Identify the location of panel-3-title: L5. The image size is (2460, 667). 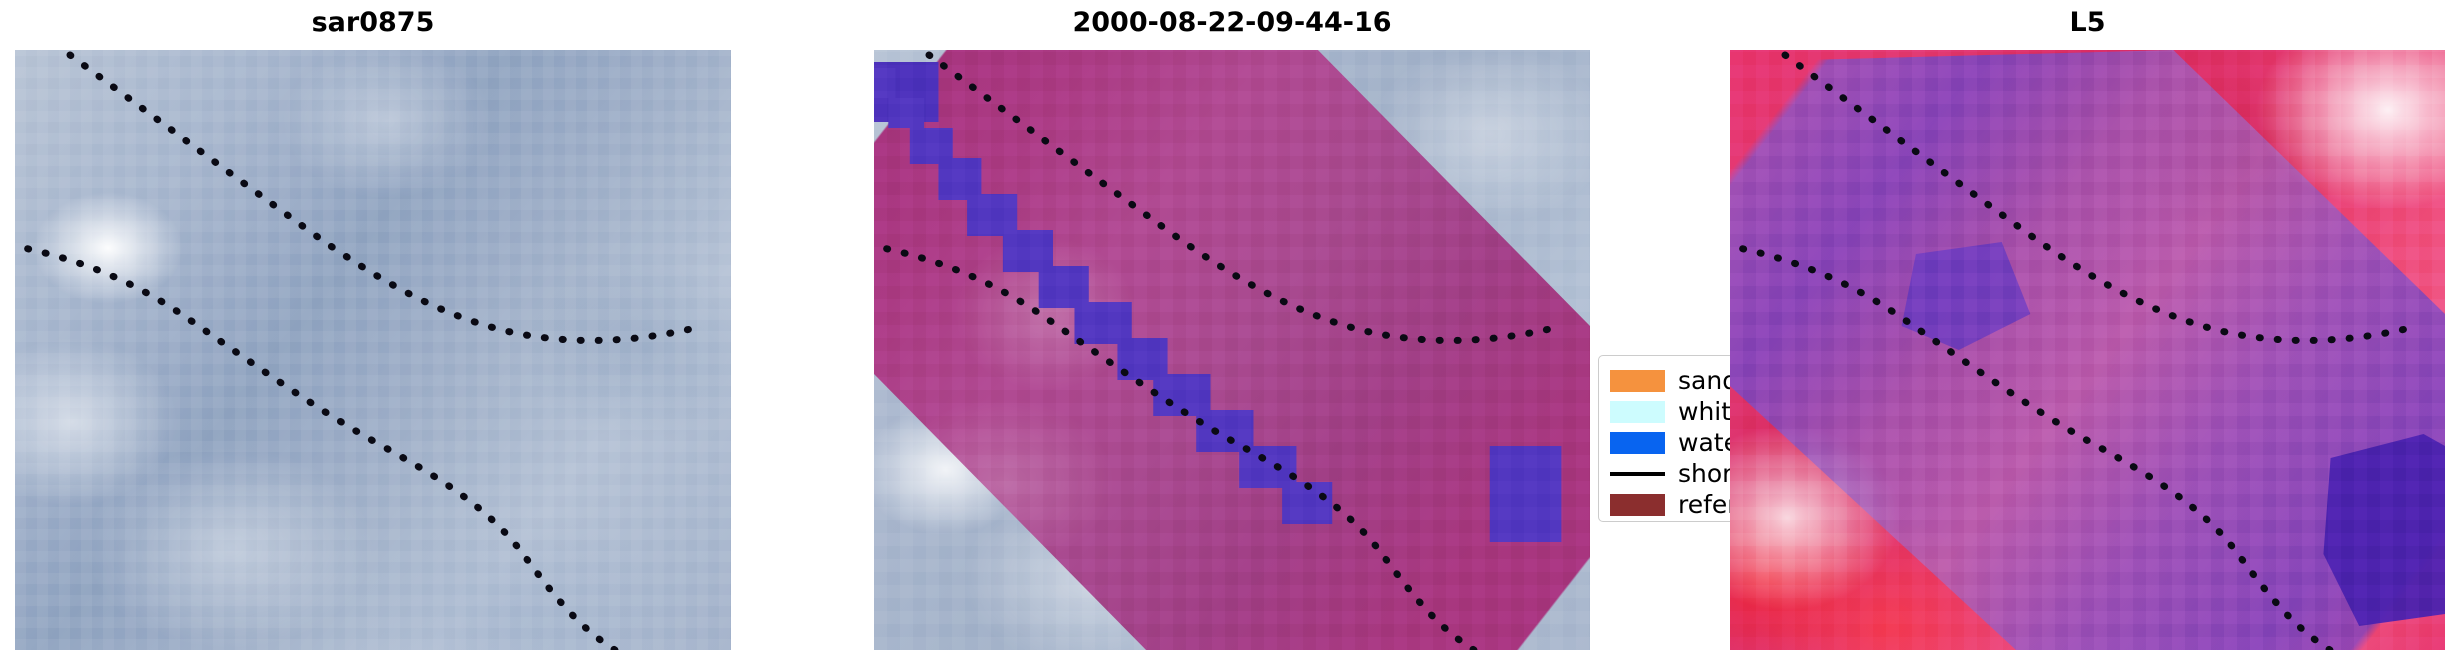
(2087, 22).